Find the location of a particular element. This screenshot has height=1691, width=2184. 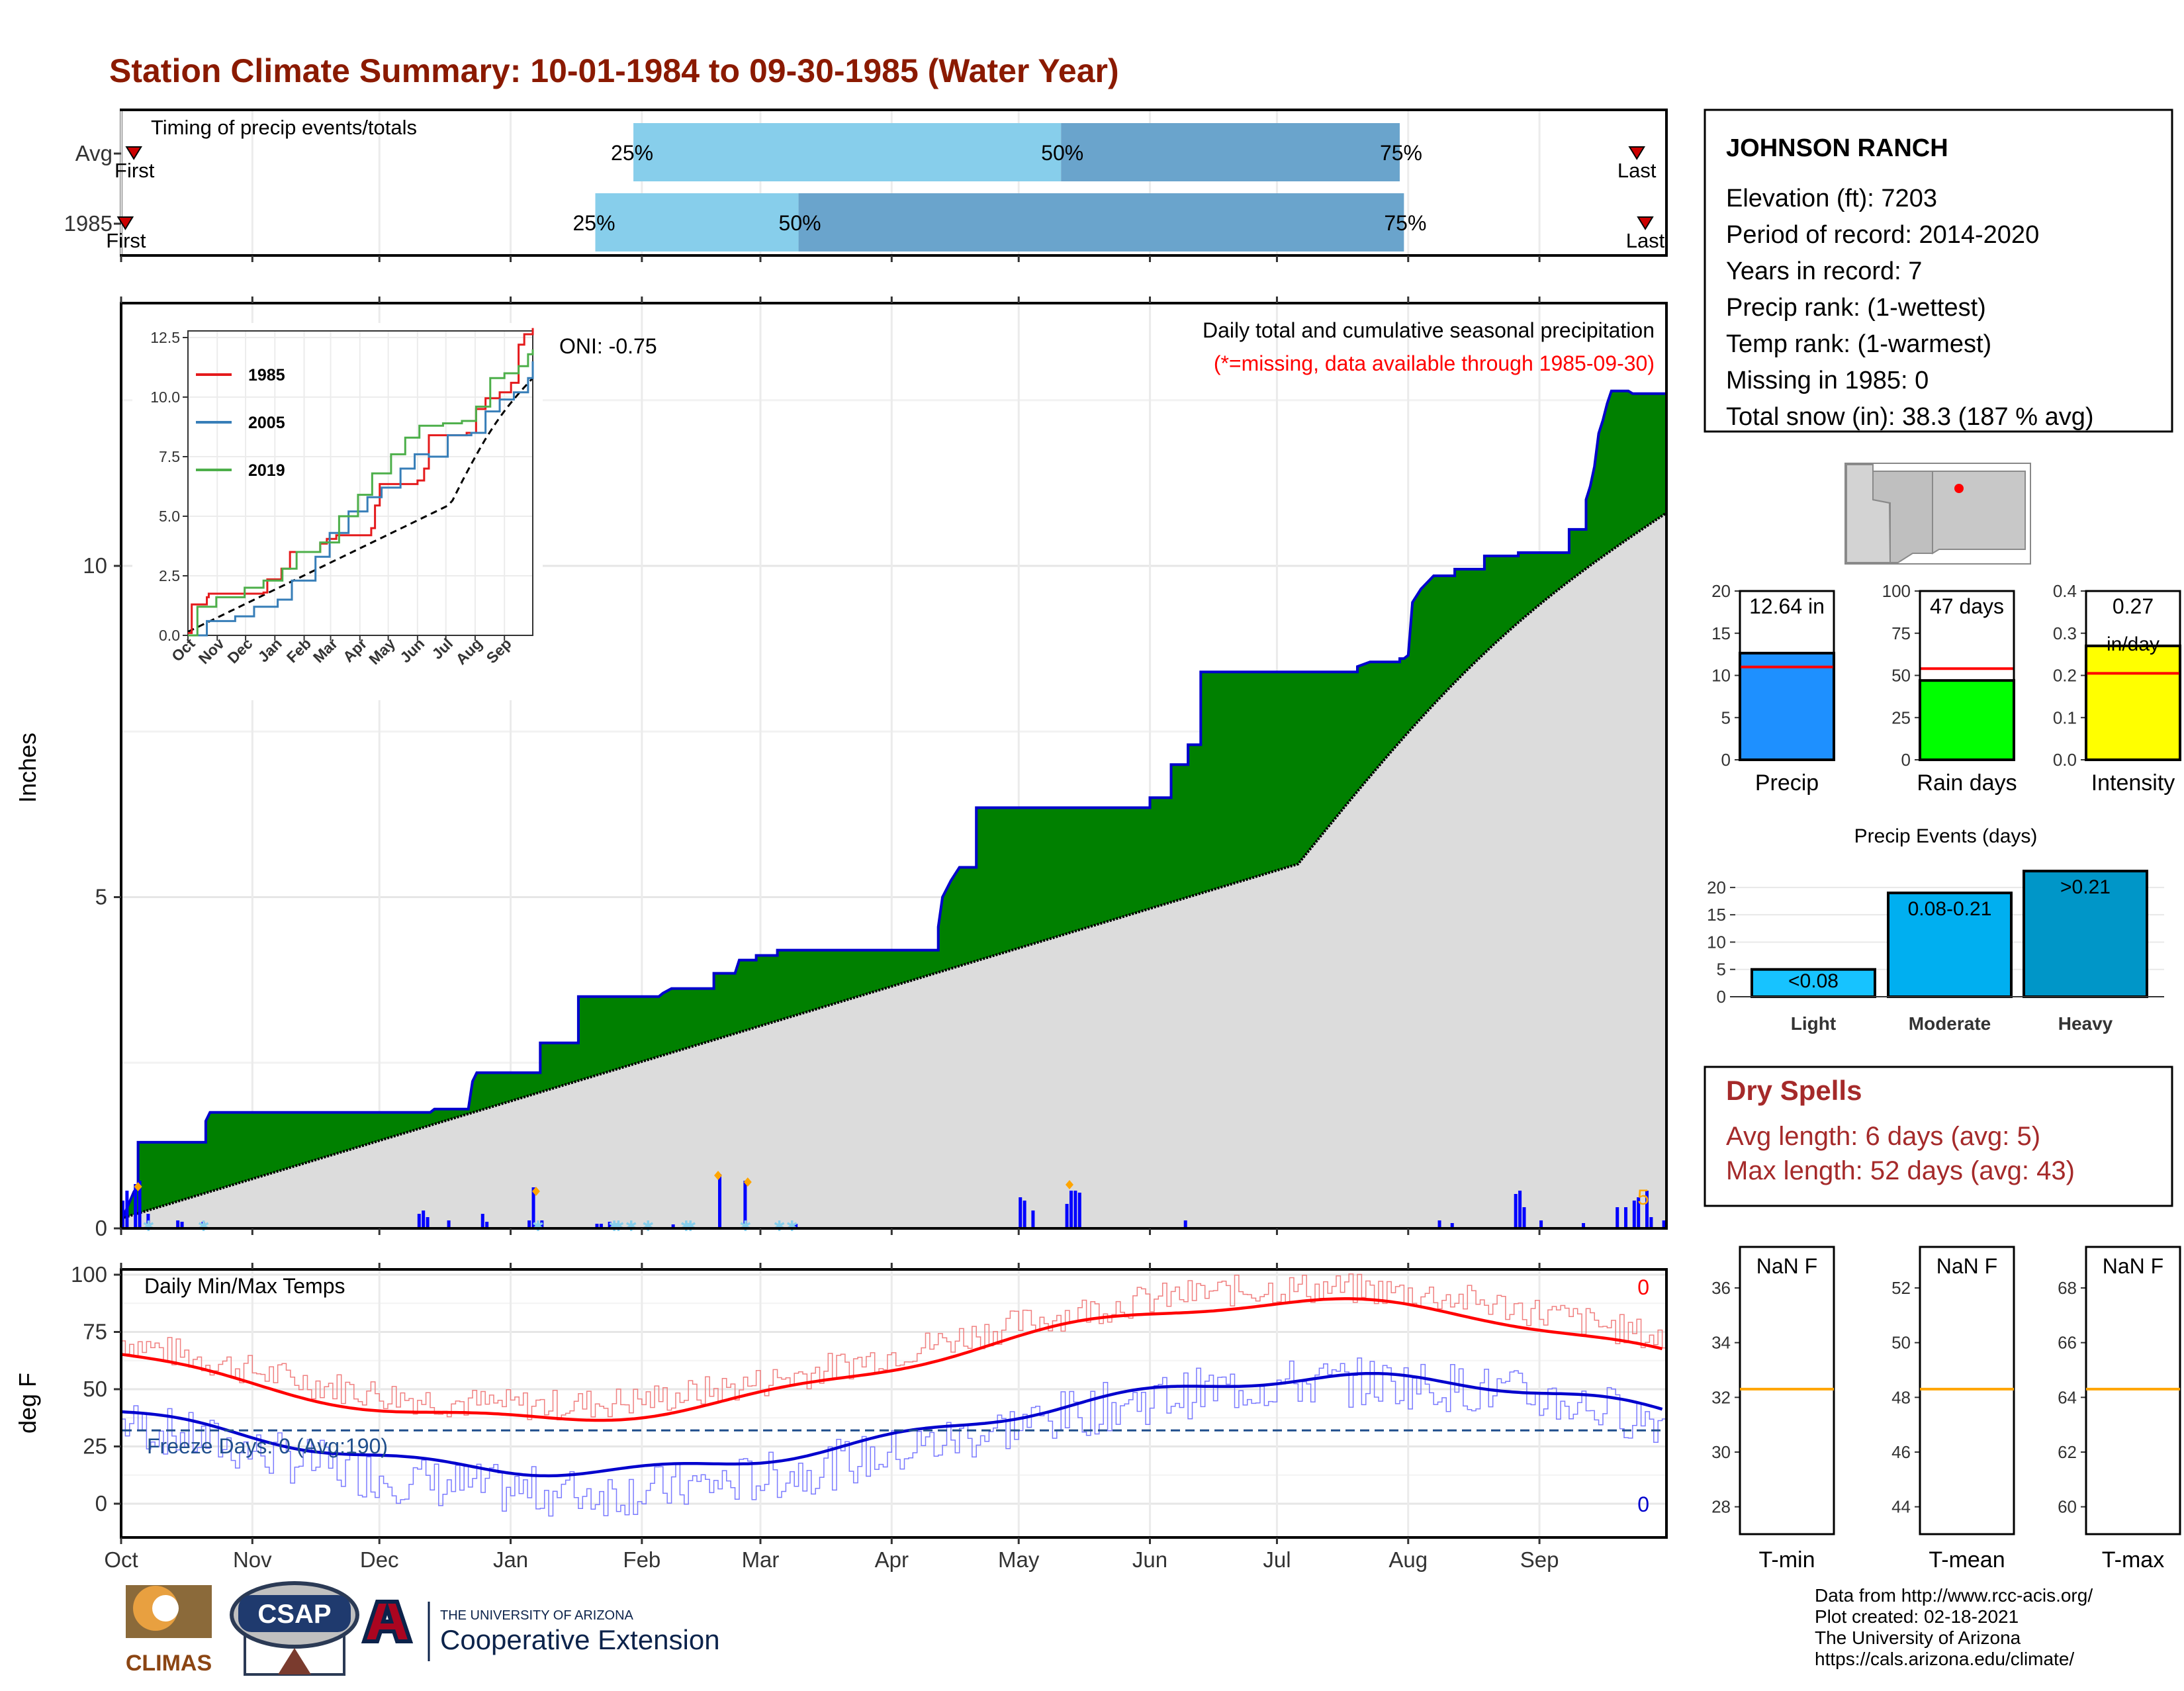

timing-row-label: 1985 is located at coordinates (88, 223).